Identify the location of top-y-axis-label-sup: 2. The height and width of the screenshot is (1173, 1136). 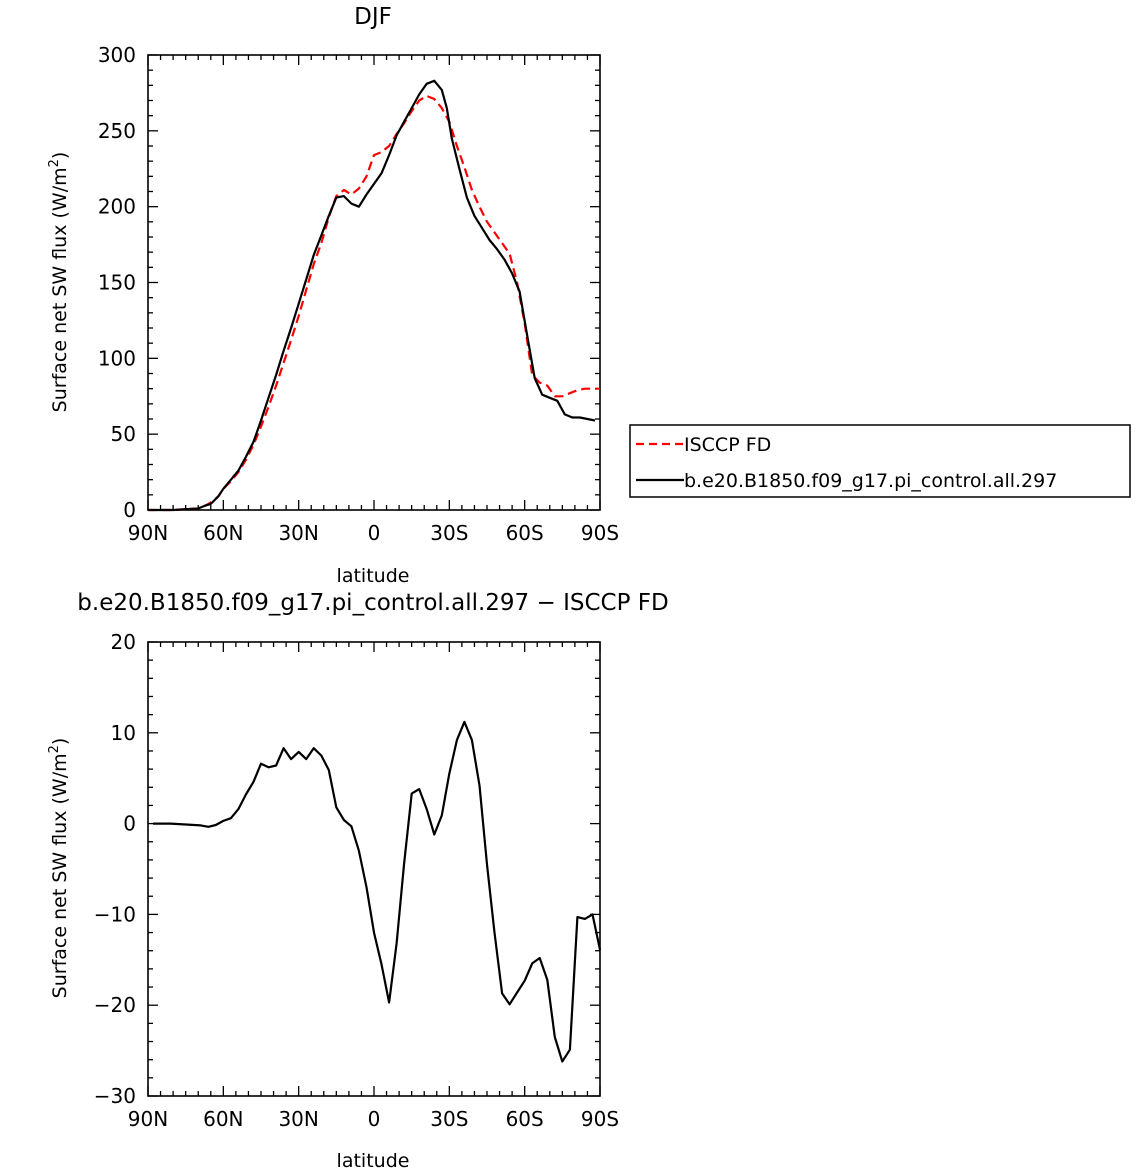
(54, 163).